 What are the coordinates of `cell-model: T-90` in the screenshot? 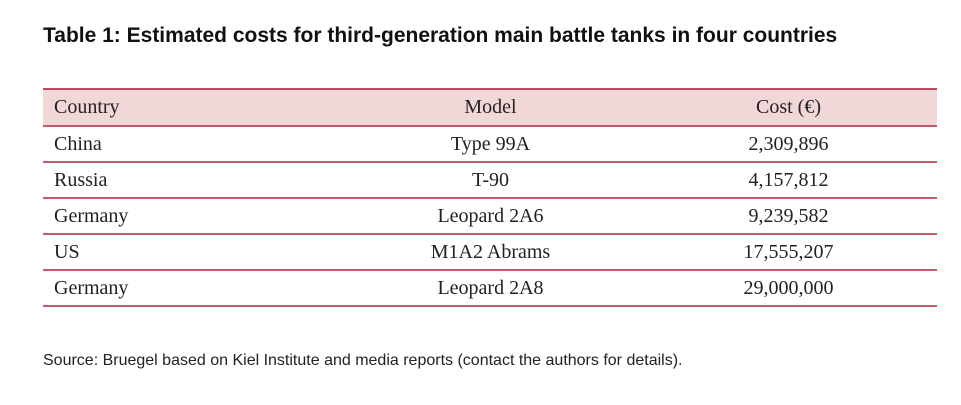 It's located at (490, 179).